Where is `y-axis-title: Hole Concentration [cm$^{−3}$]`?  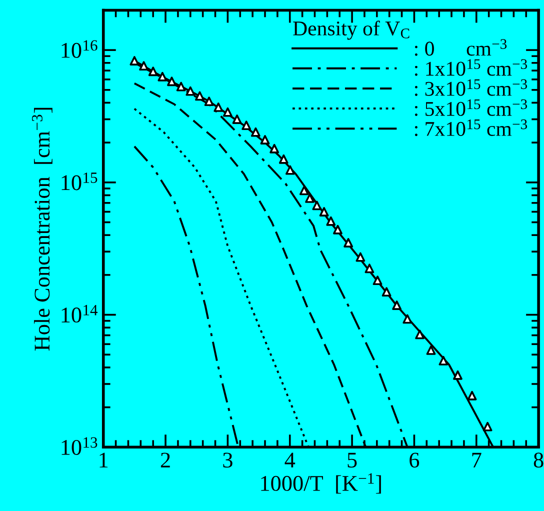 y-axis-title: Hole Concentration [cm$^{−3}$] is located at coordinates (42, 229).